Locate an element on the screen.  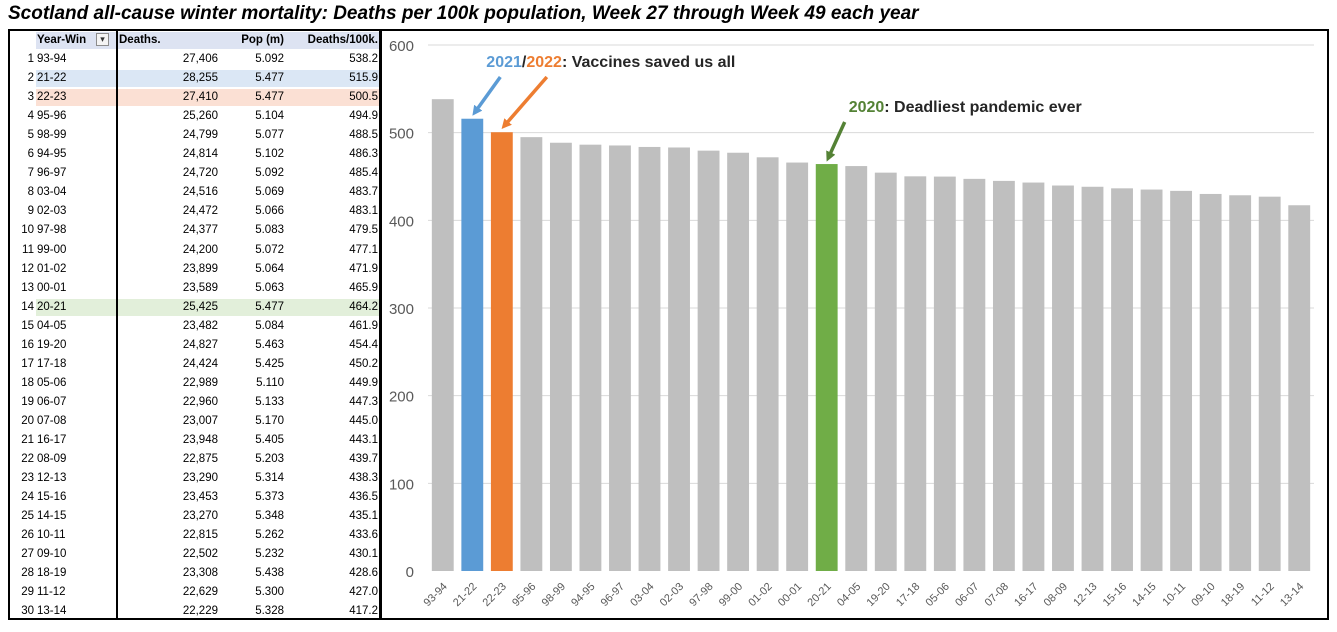
table-row: 4 95-96 25,260 5.104 494.9 is located at coordinates (194, 116).